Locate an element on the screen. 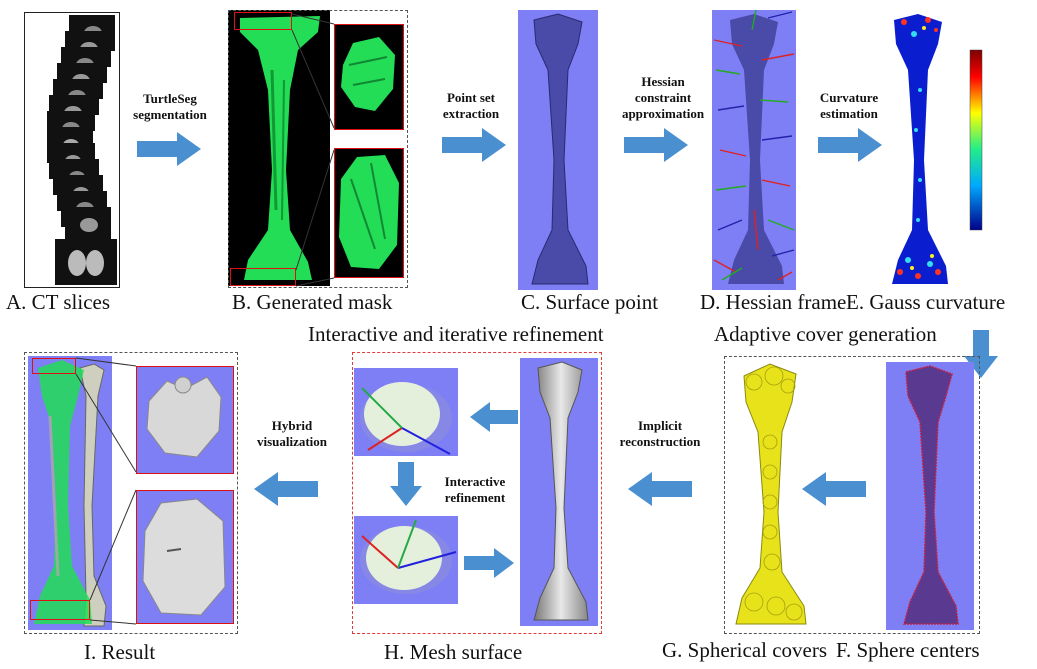 This screenshot has width=1037, height=669. mask-zoom-top is located at coordinates (369, 77).